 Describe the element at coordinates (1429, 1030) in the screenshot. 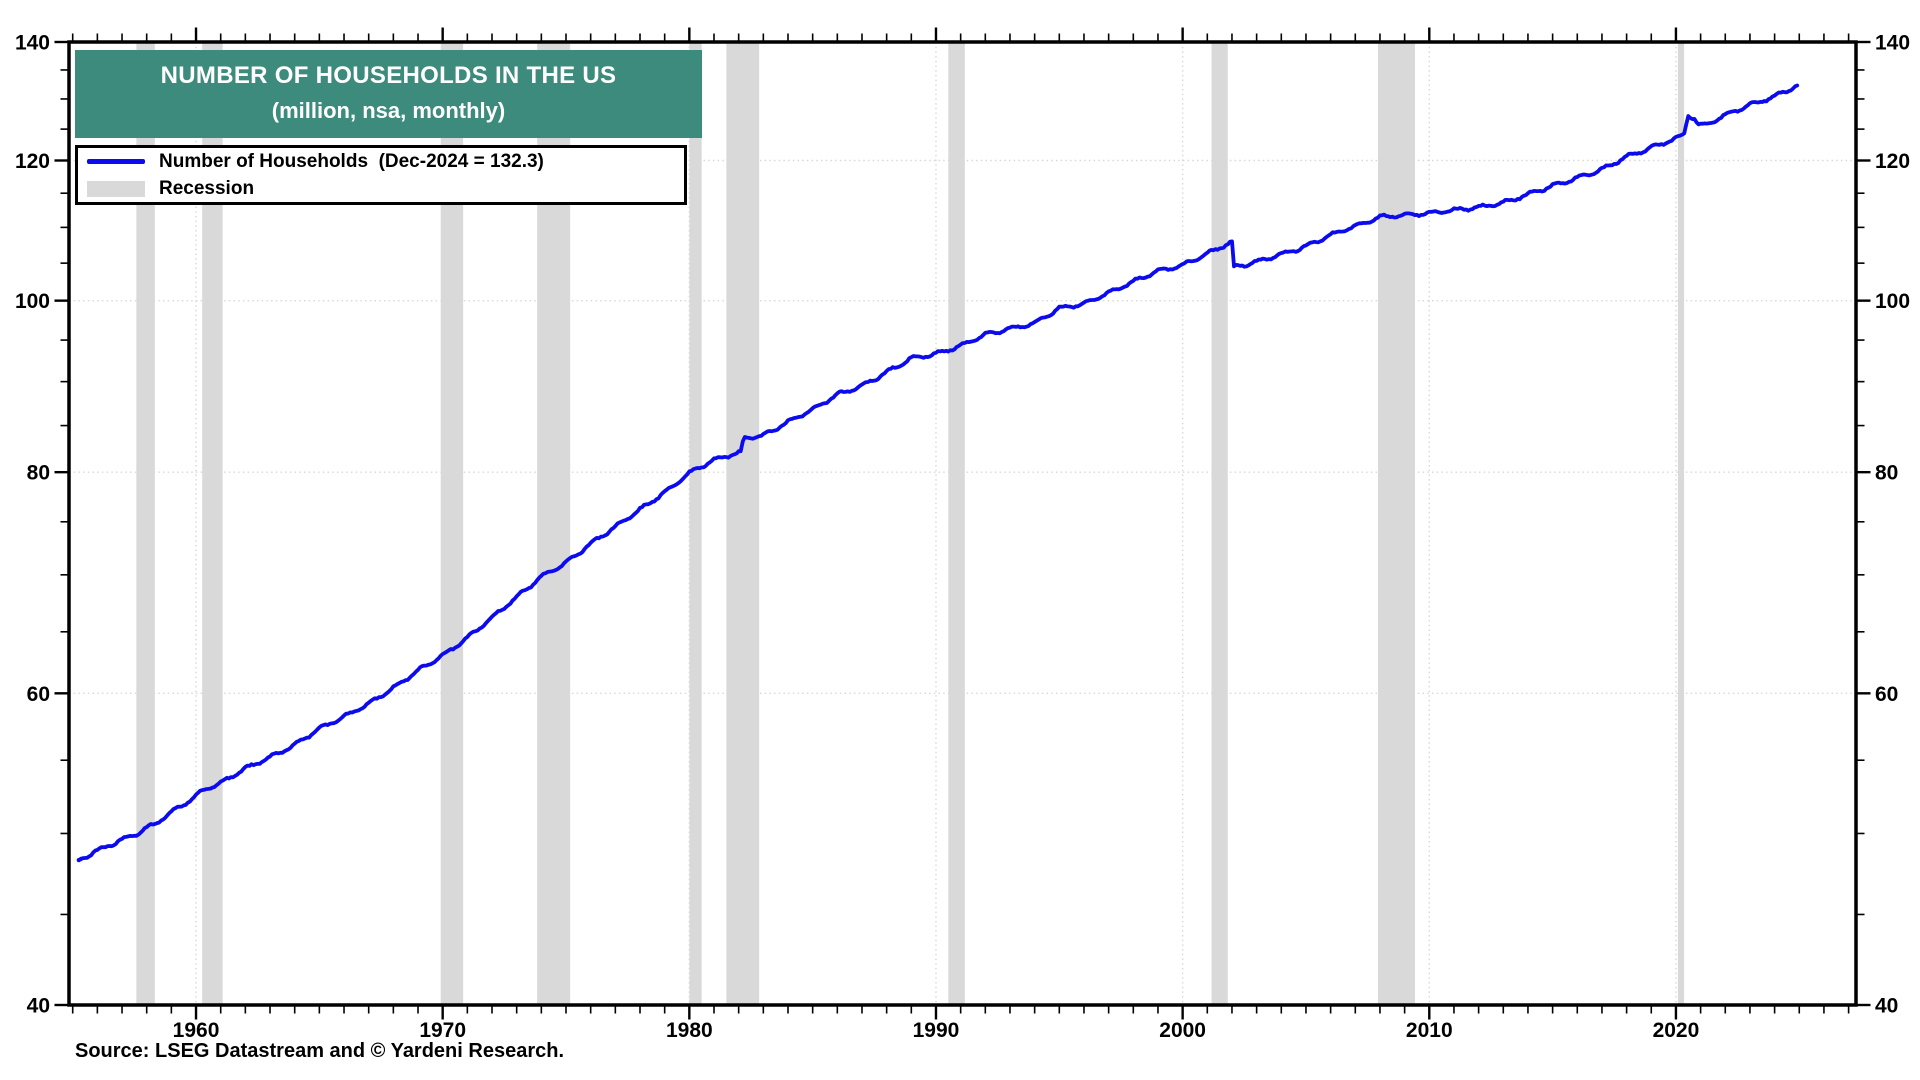

I see `x-tick-label: 2010` at that location.